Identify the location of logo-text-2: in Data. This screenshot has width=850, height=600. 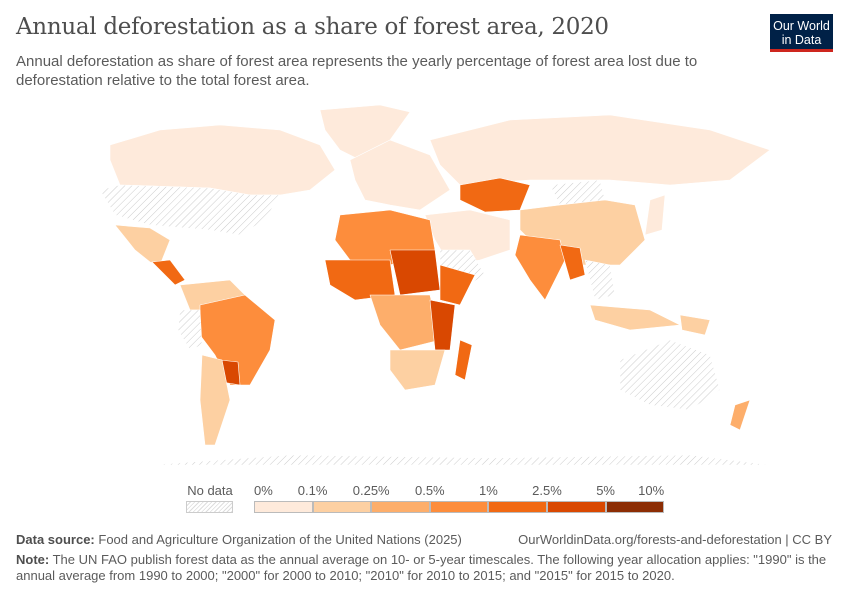
(801, 39).